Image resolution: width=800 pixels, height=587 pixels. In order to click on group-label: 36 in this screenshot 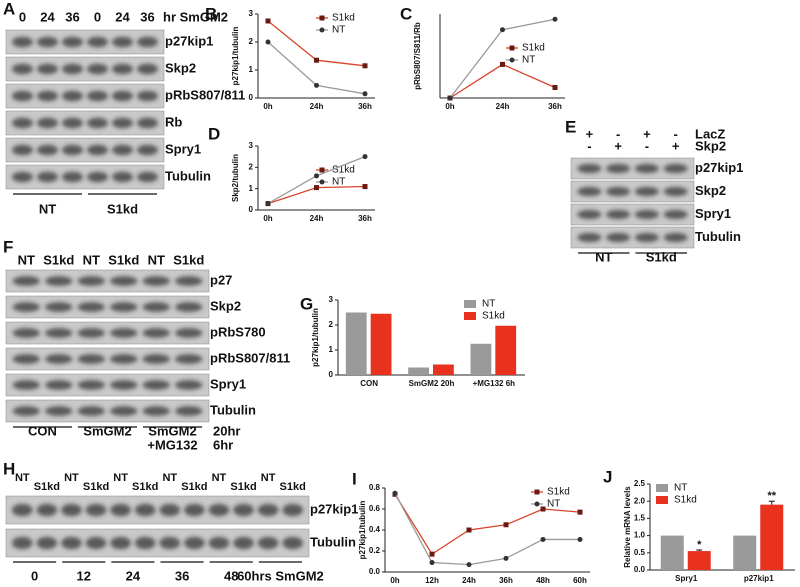, I will do `click(182, 575)`.